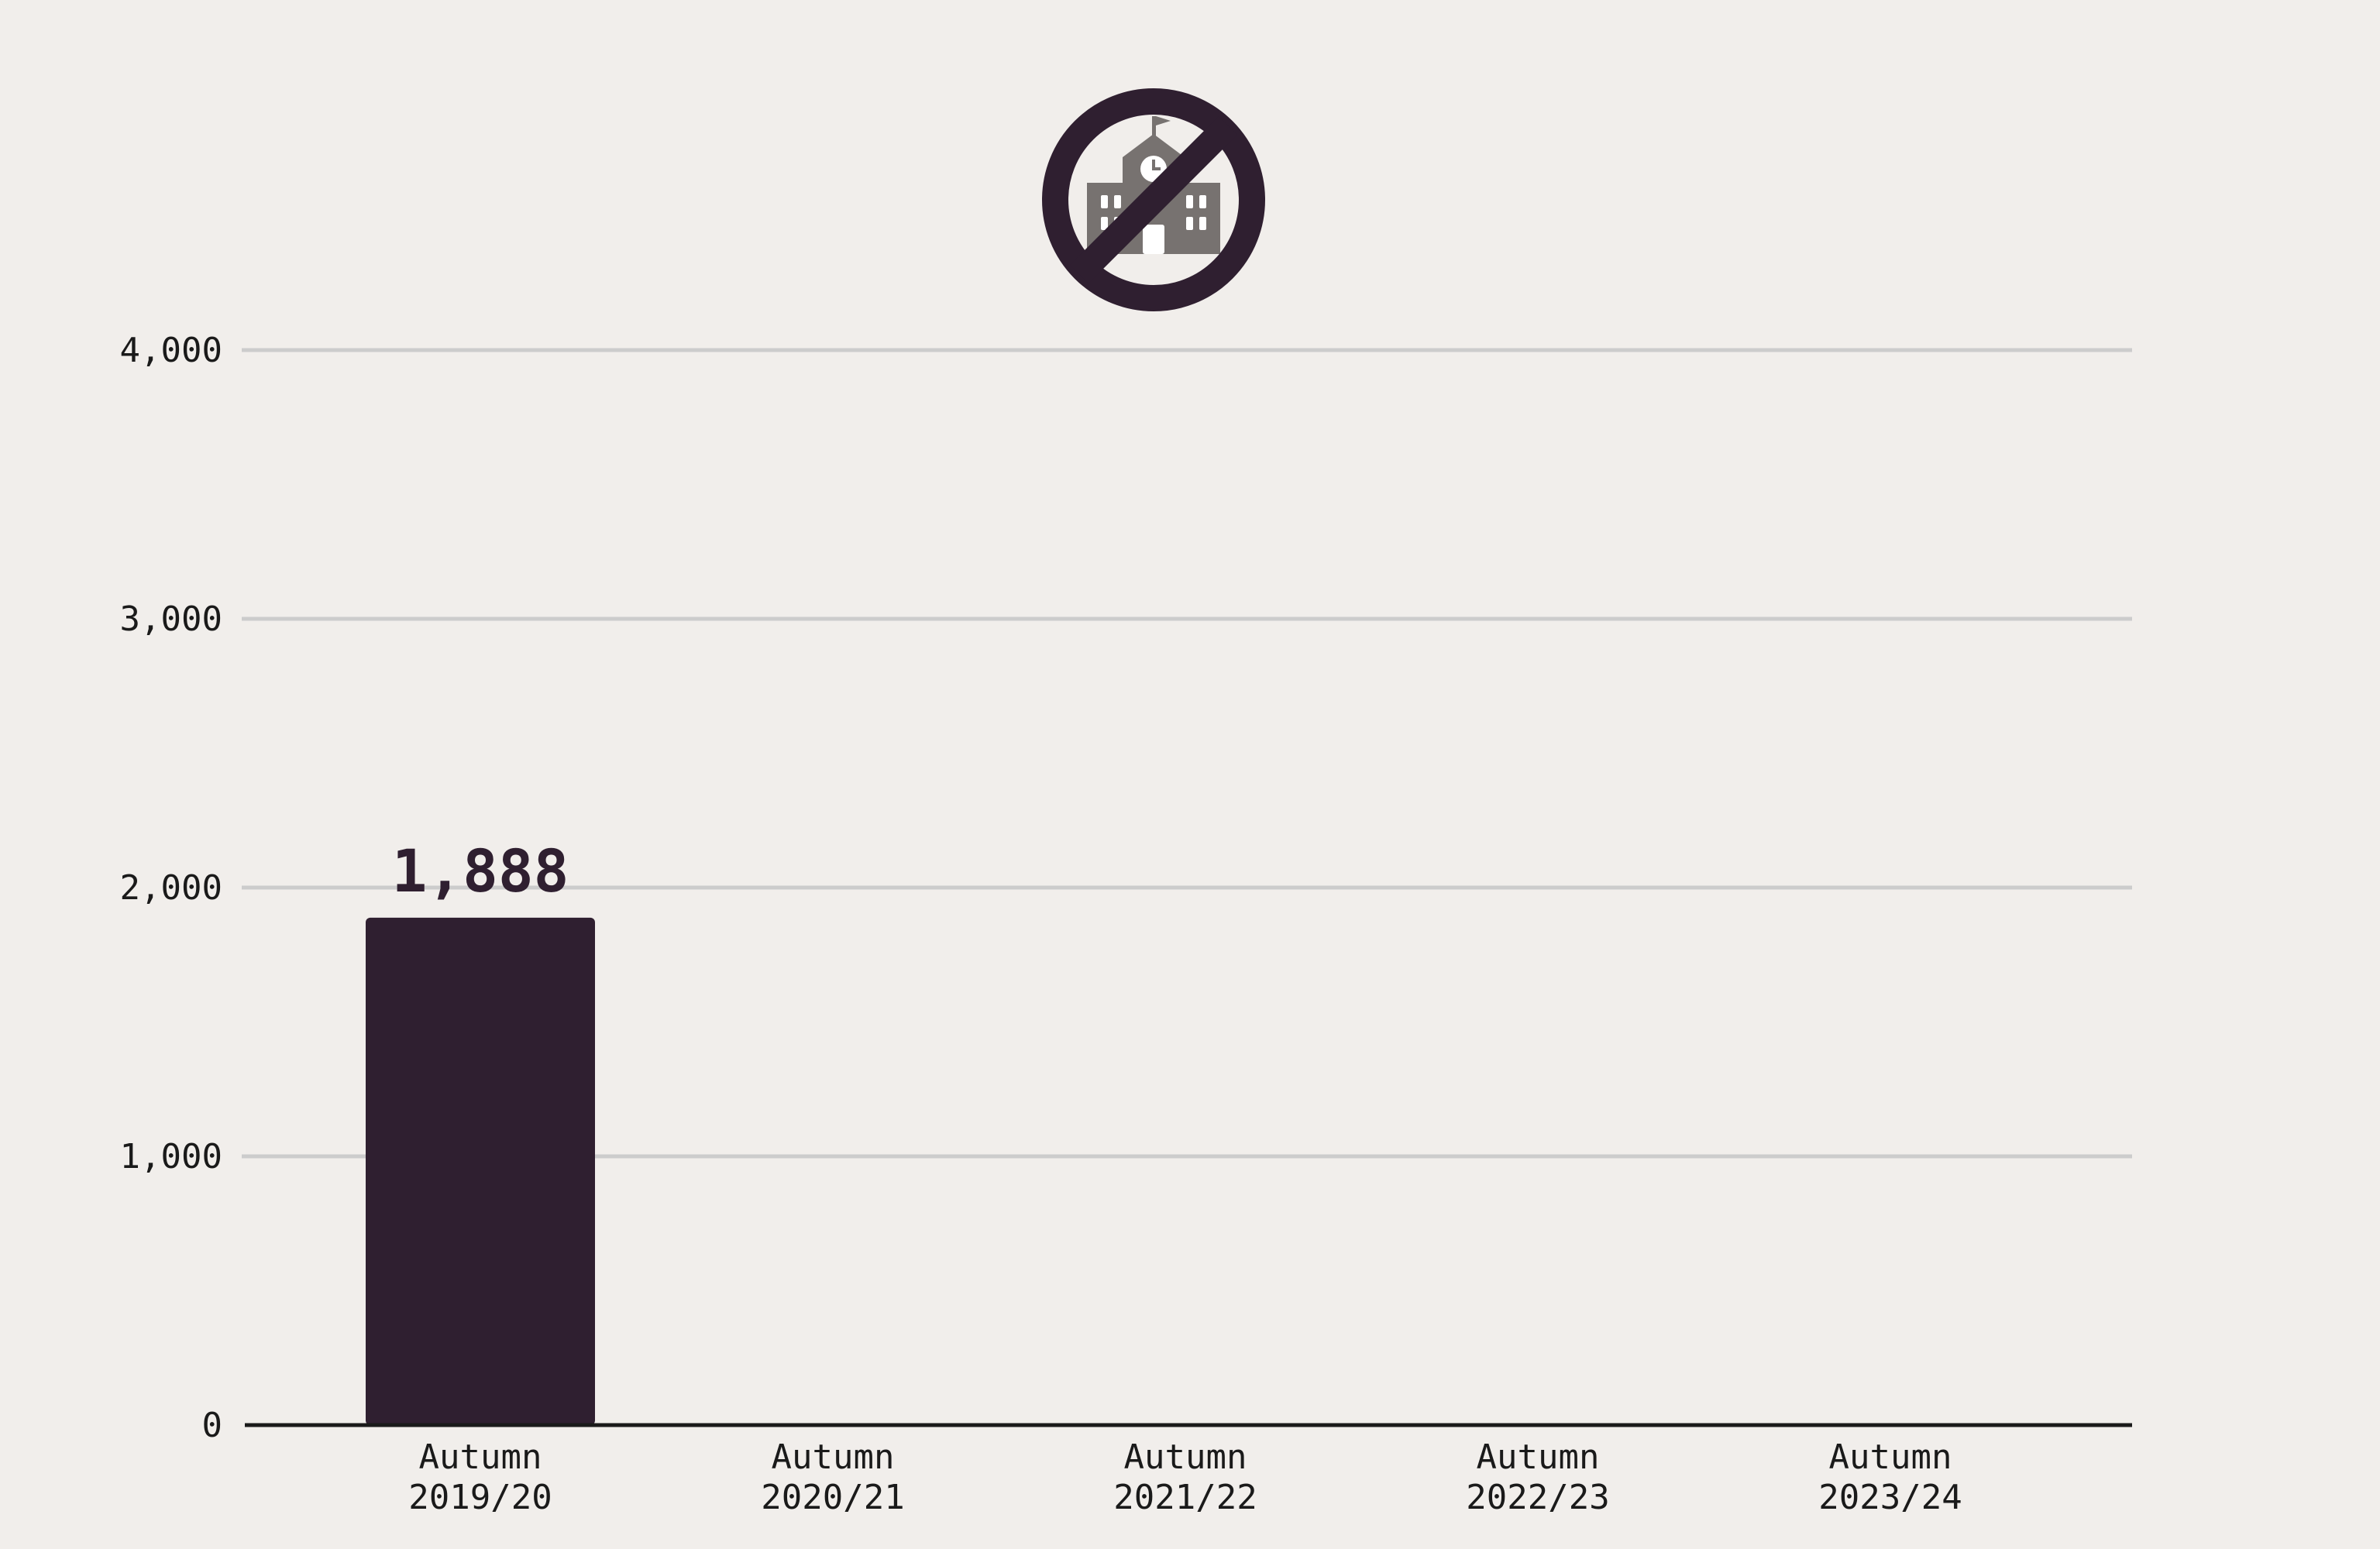 The height and width of the screenshot is (1549, 2380). Describe the element at coordinates (212, 1425) in the screenshot. I see `y-tick-label: 0` at that location.